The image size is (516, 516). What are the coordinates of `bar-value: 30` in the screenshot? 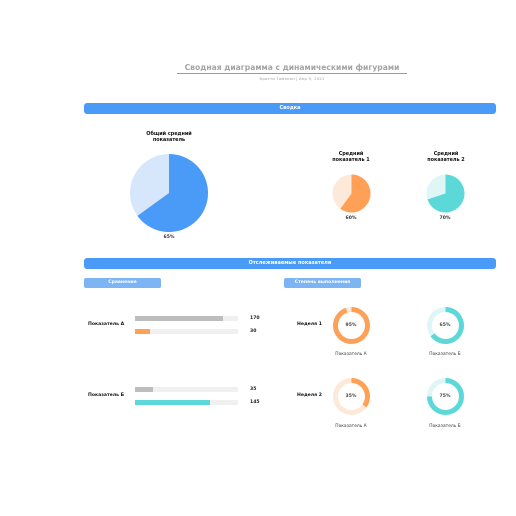 It's located at (253, 331).